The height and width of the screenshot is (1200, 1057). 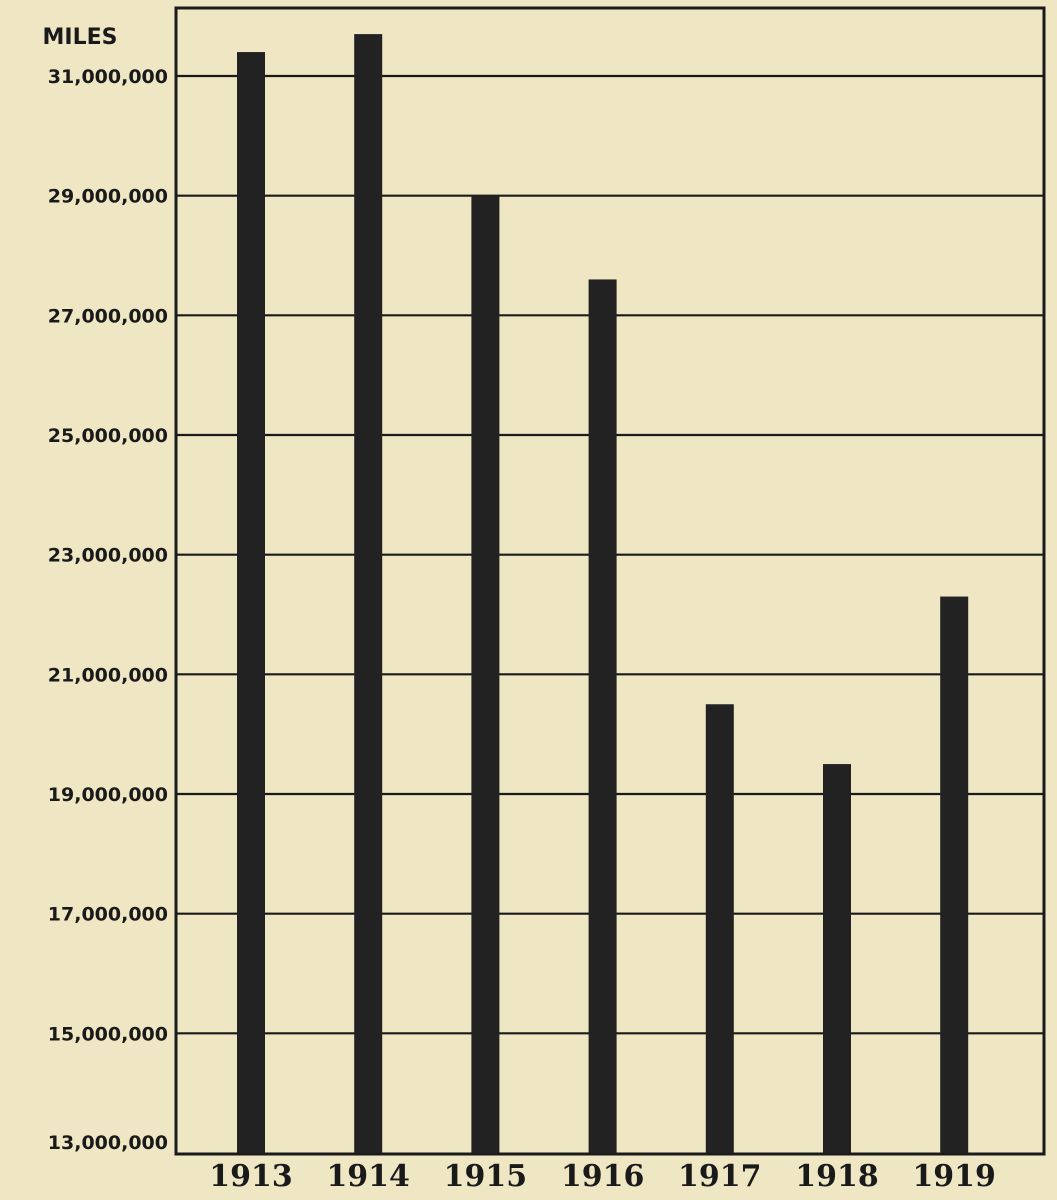 I want to click on x-tick-label: 1915, so click(x=486, y=1176).